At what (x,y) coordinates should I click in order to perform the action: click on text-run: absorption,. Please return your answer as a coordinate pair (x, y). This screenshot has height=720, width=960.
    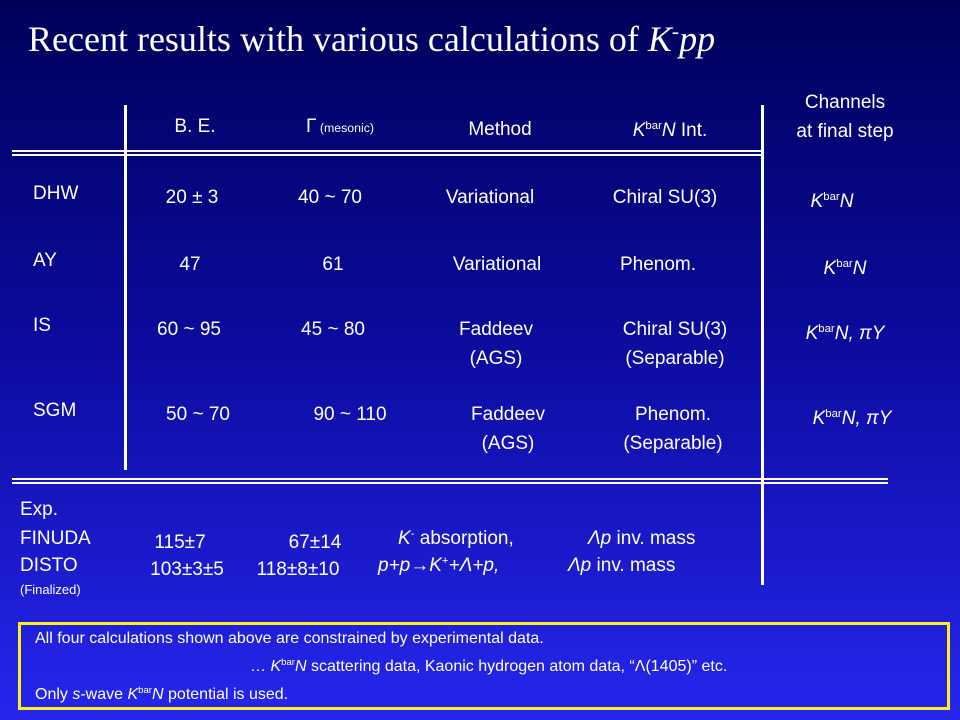
    Looking at the image, I should click on (464, 538).